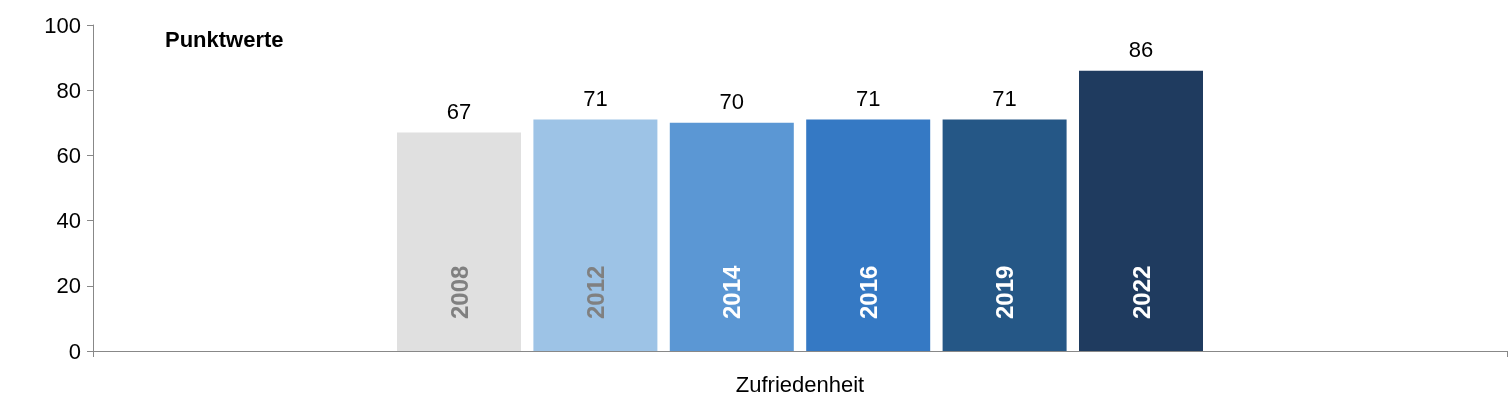  What do you see at coordinates (68, 90) in the screenshot?
I see `y-tick-label: 80` at bounding box center [68, 90].